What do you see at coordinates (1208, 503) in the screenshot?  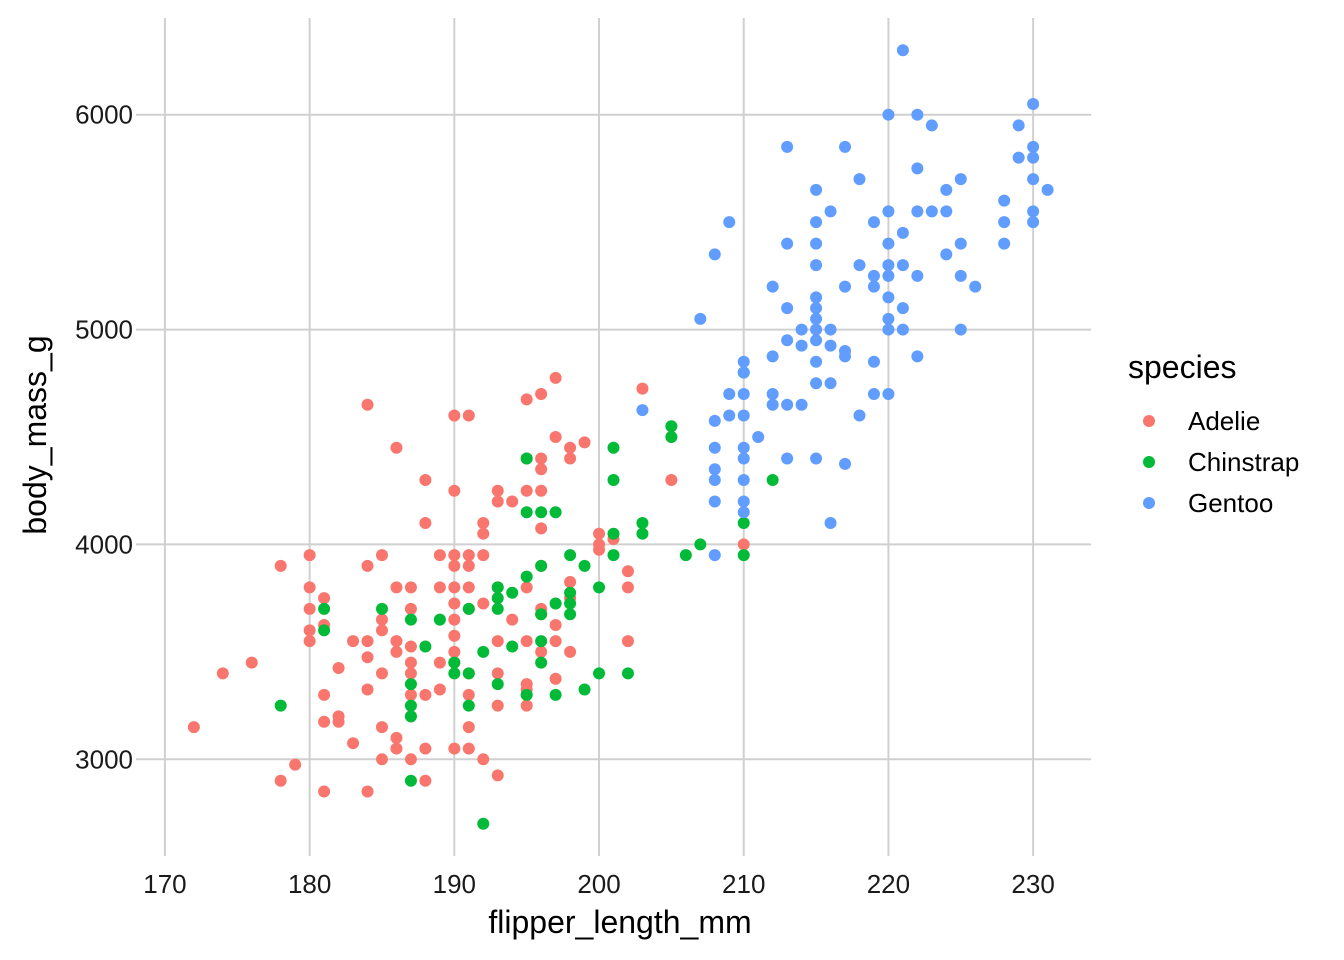 I see `legend-item-gentoo: Gentoo` at bounding box center [1208, 503].